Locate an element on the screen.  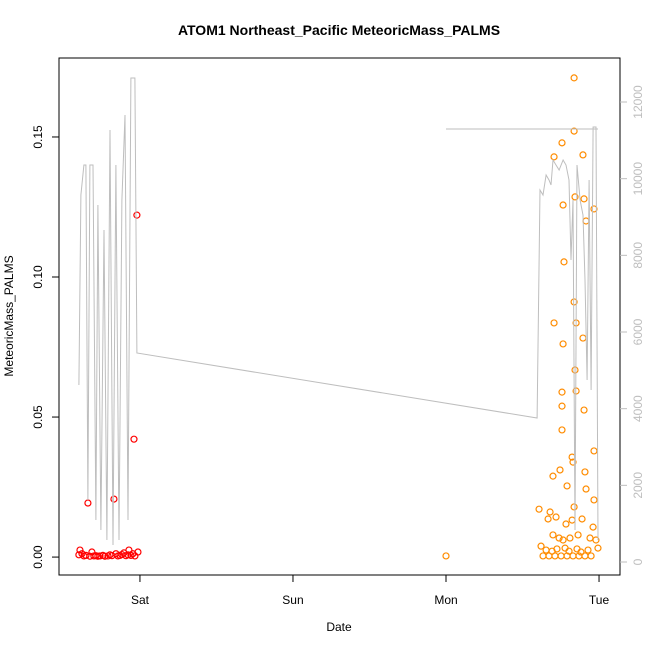
y2-tick-label: 10000 is located at coordinates (638, 179).